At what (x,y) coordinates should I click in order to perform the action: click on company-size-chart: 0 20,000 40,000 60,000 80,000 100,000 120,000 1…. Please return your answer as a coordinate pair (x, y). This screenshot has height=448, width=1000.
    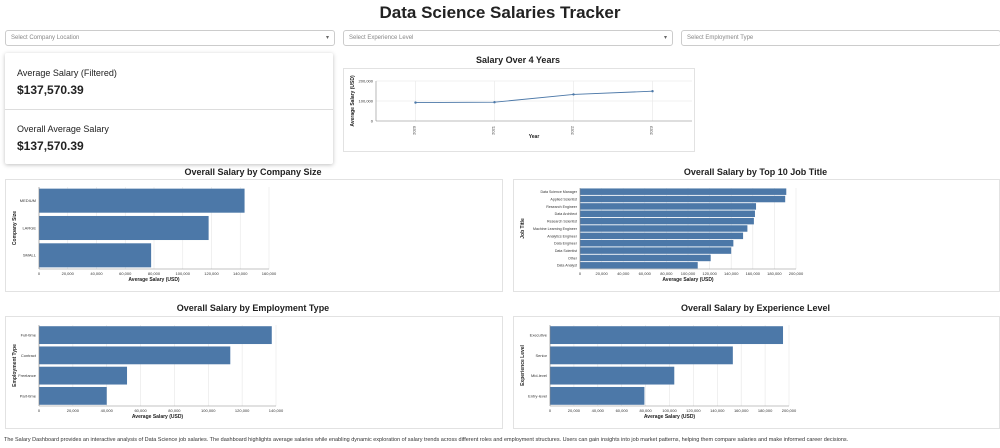
    Looking at the image, I should click on (144, 235).